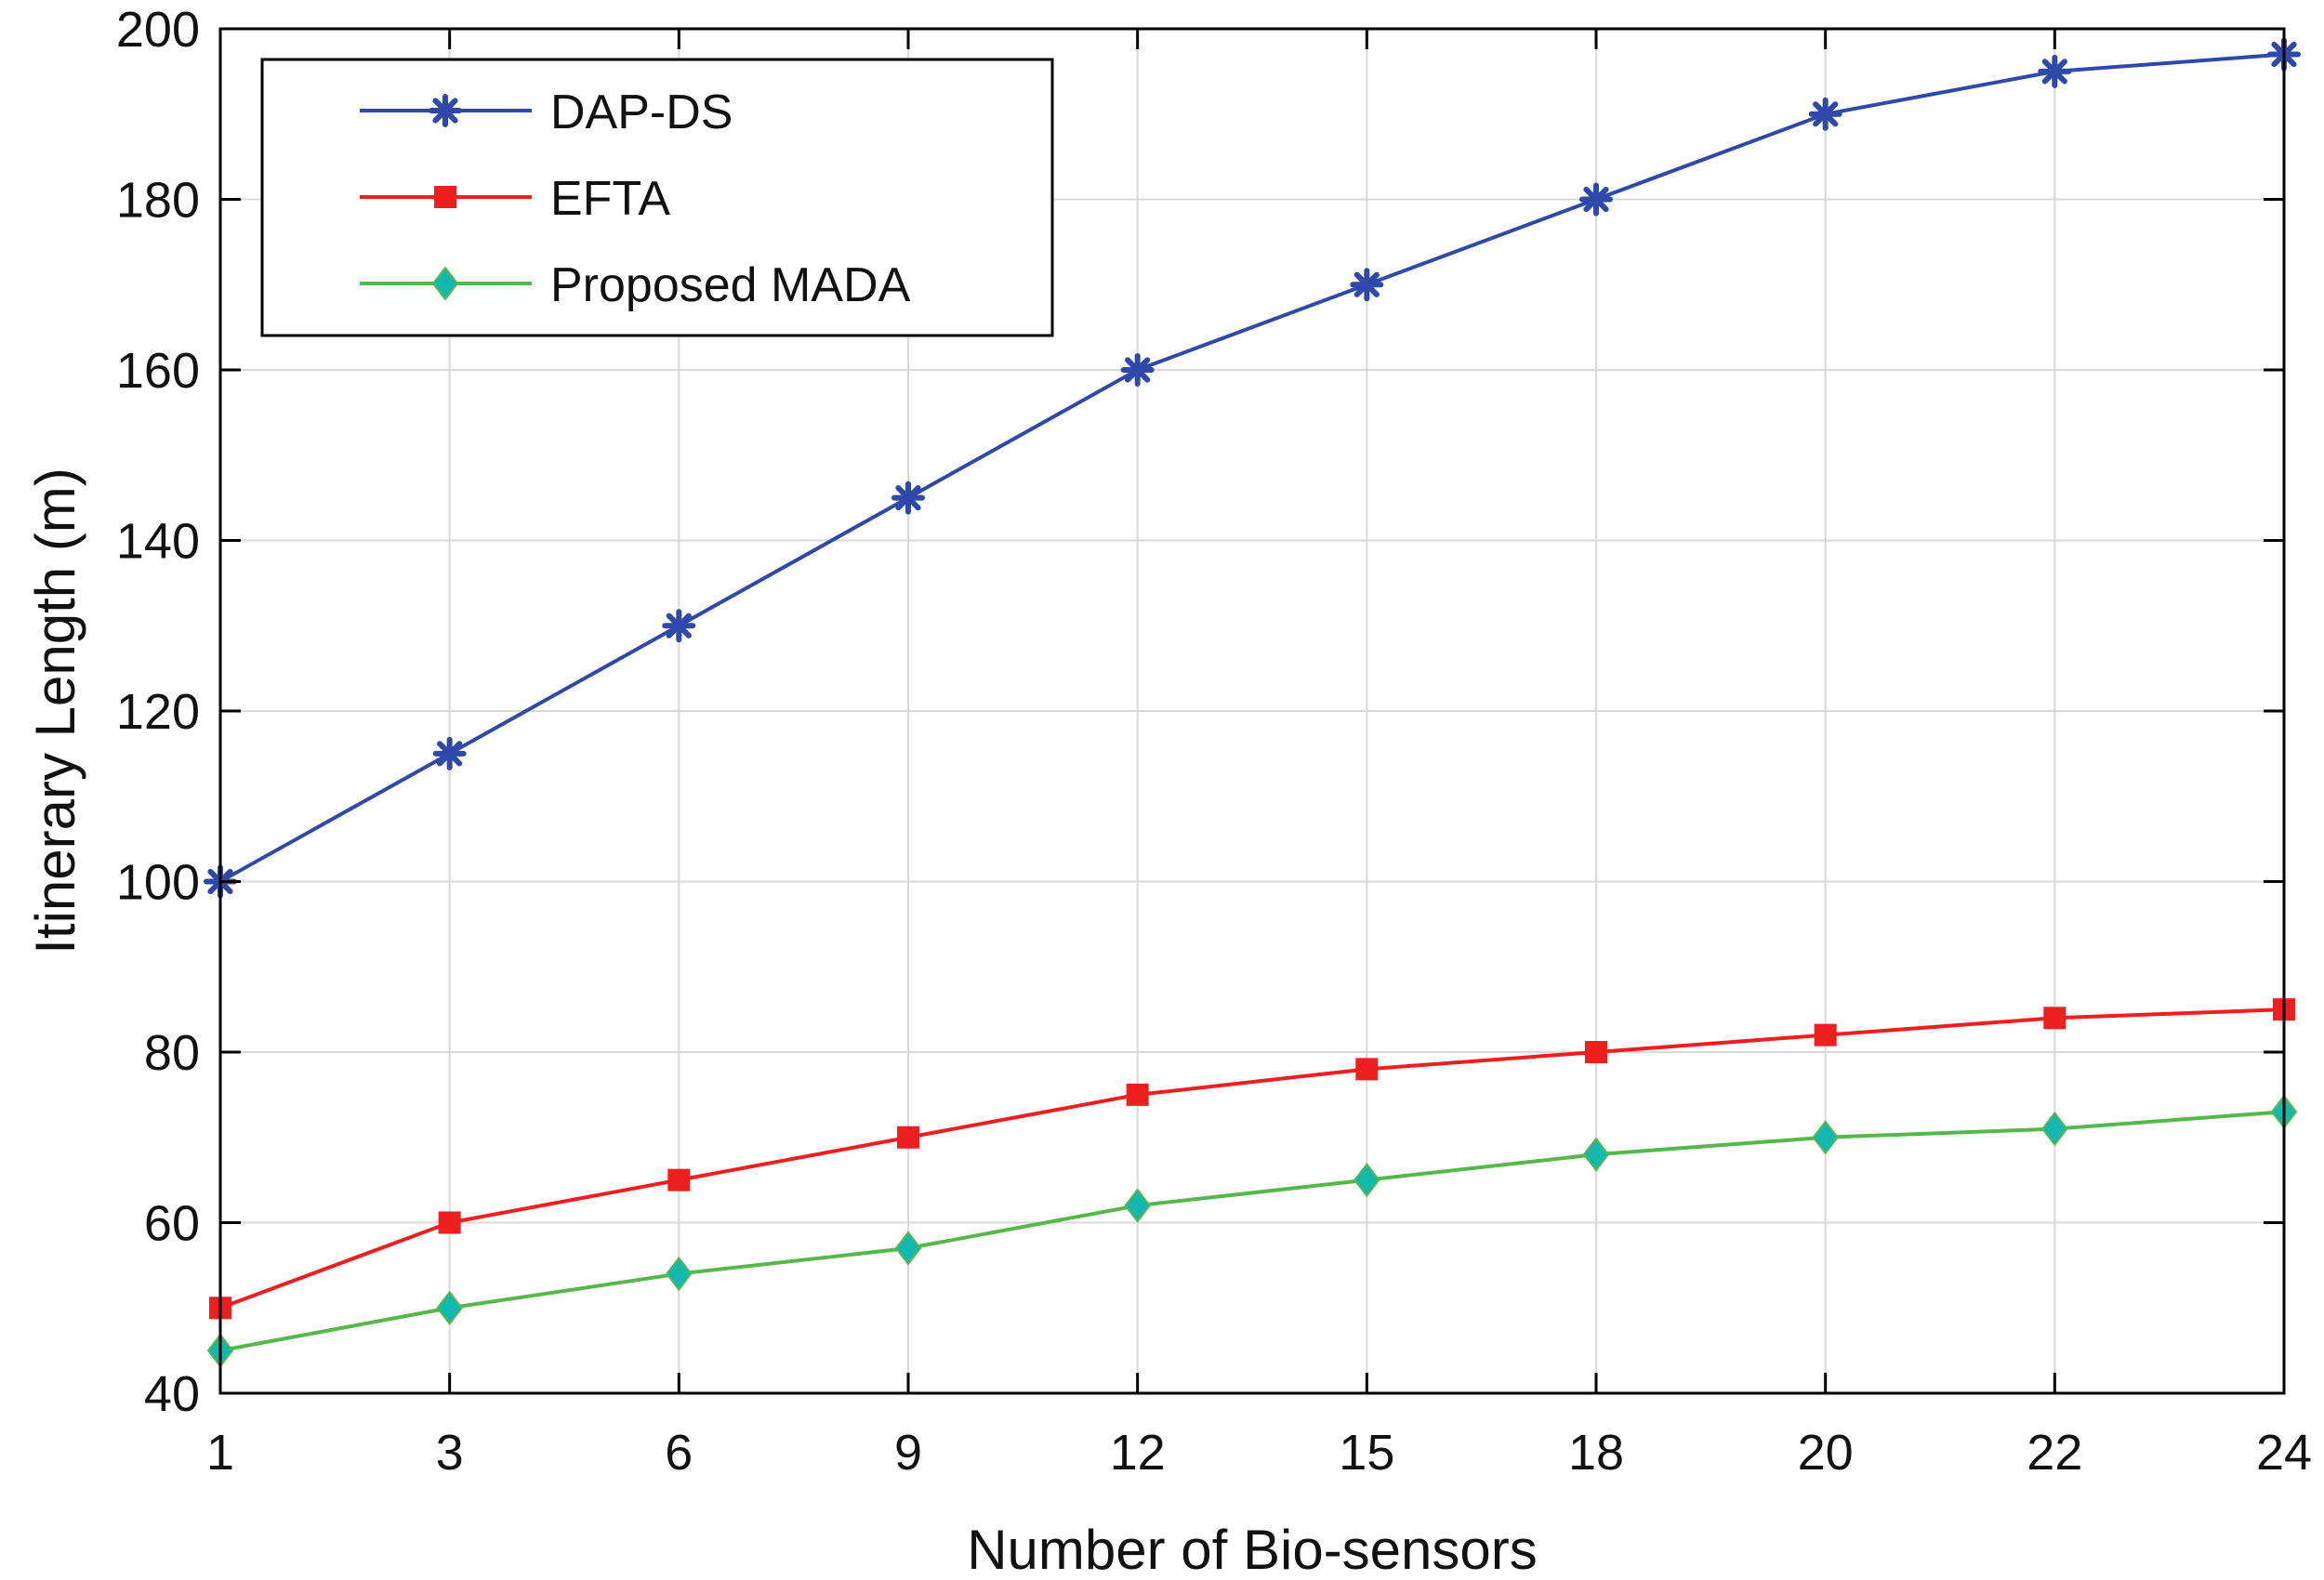 The image size is (2324, 1580). I want to click on legend-label-efta: EFTA, so click(610, 199).